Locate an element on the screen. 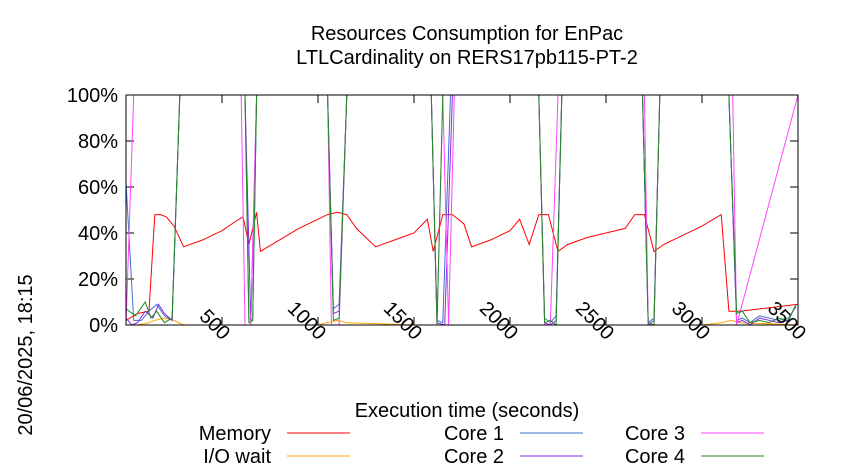 This screenshot has width=850, height=475. legend-label: Core 4 is located at coordinates (655, 457).